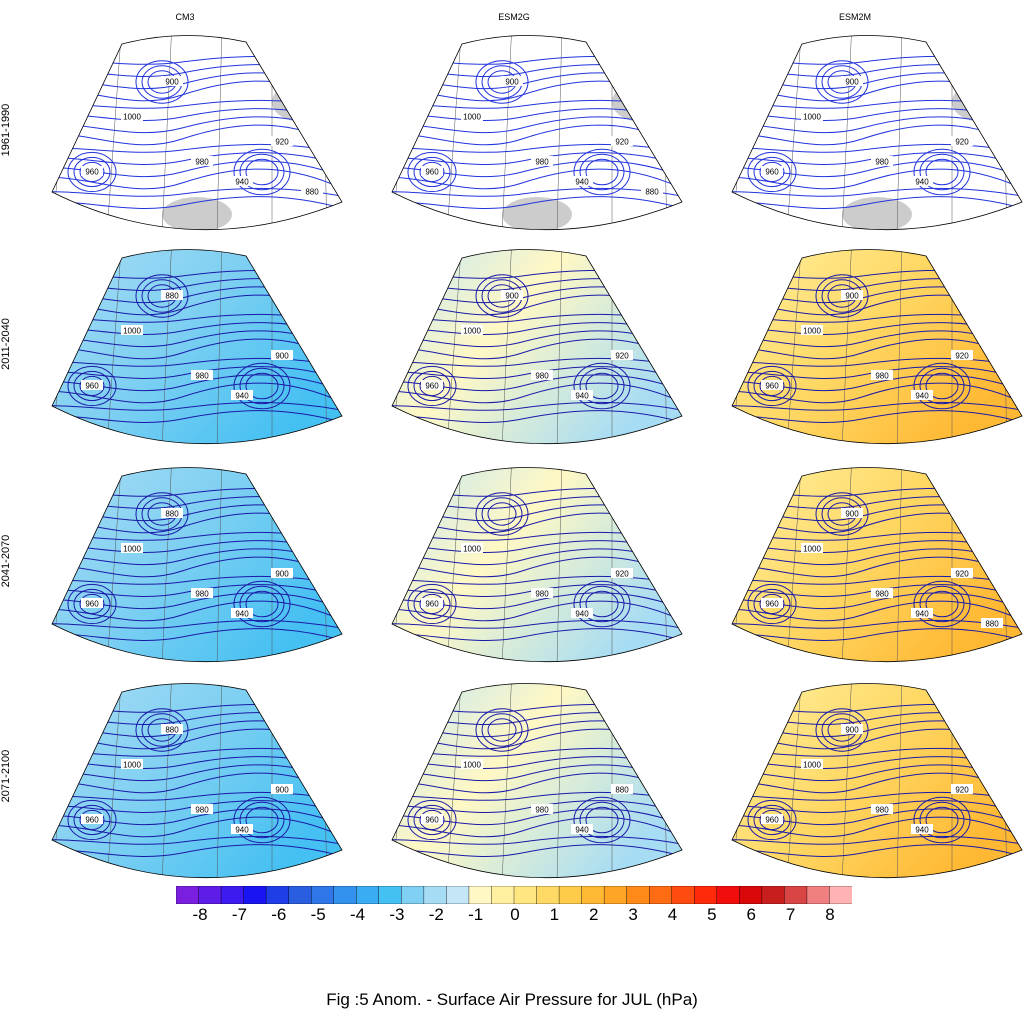 The width and height of the screenshot is (1024, 1024). I want to click on contour-label: 920, so click(282, 142).